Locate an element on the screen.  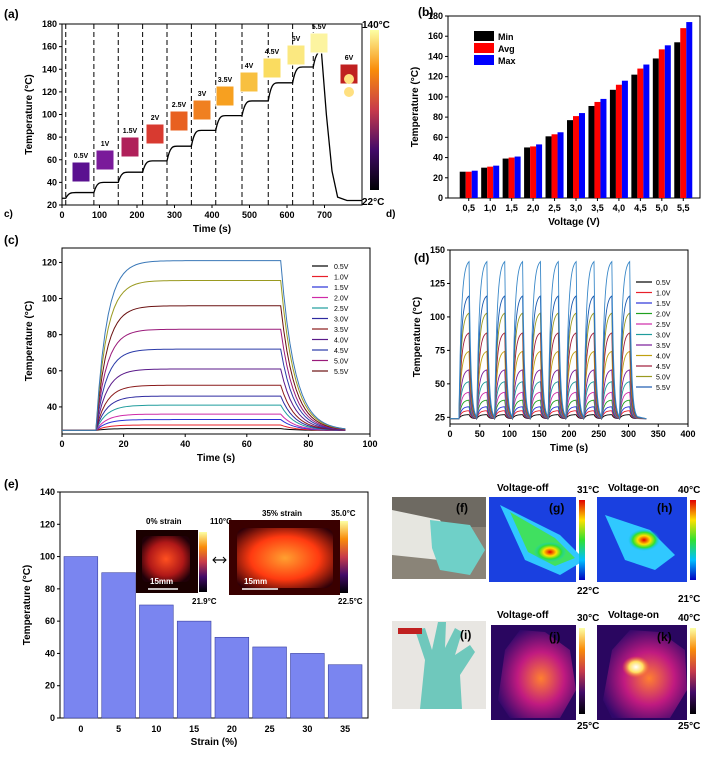
inset-e-right: 35% strain 35.0°C 22.5°C 15mm is located at coordinates (296, 557).